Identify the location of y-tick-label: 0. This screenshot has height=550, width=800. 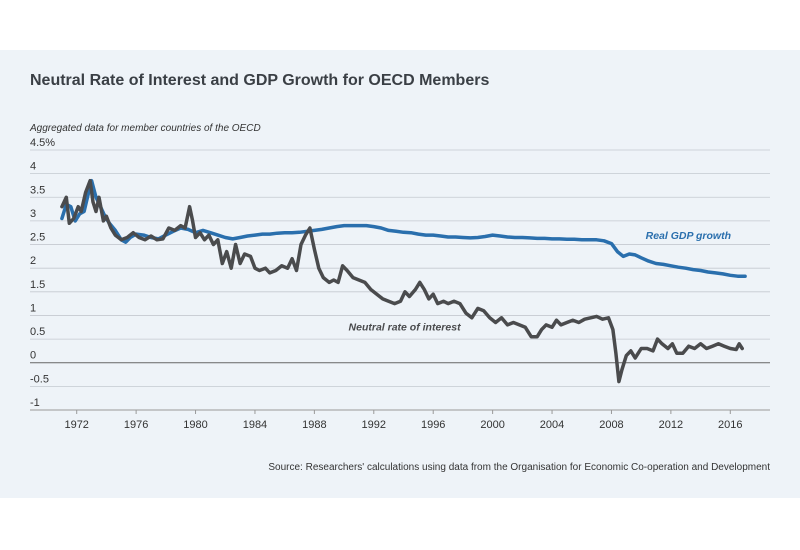
(33, 356).